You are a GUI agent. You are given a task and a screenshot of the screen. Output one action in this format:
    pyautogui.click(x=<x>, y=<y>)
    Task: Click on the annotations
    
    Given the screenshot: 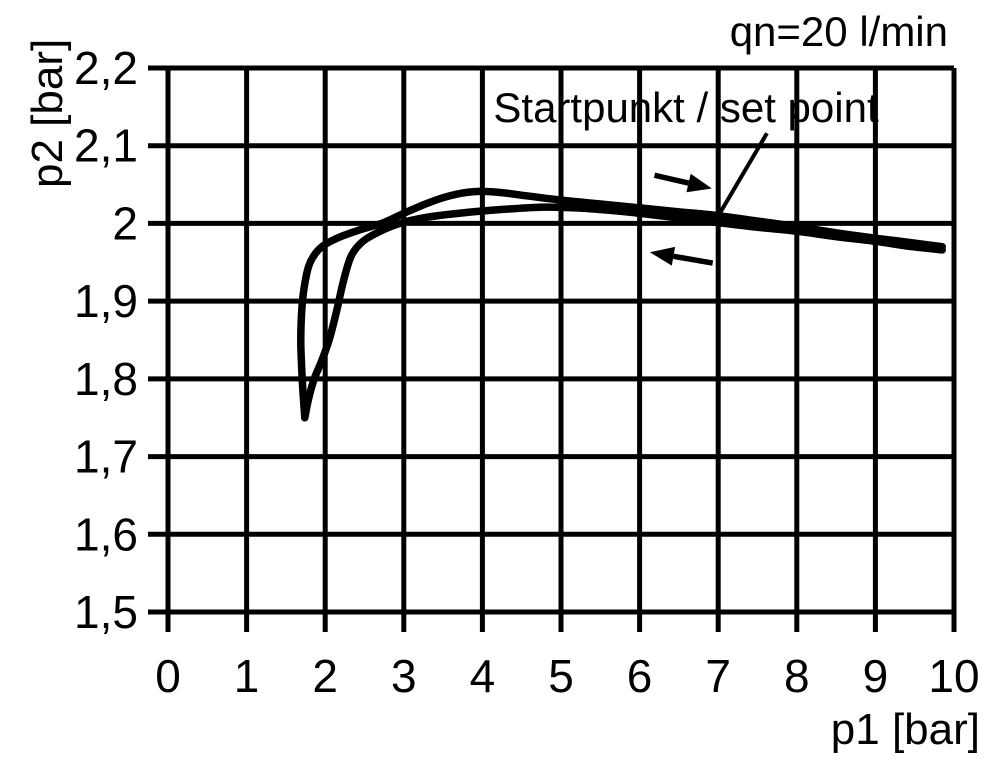 What is the action you would take?
    pyautogui.click(x=709, y=199)
    